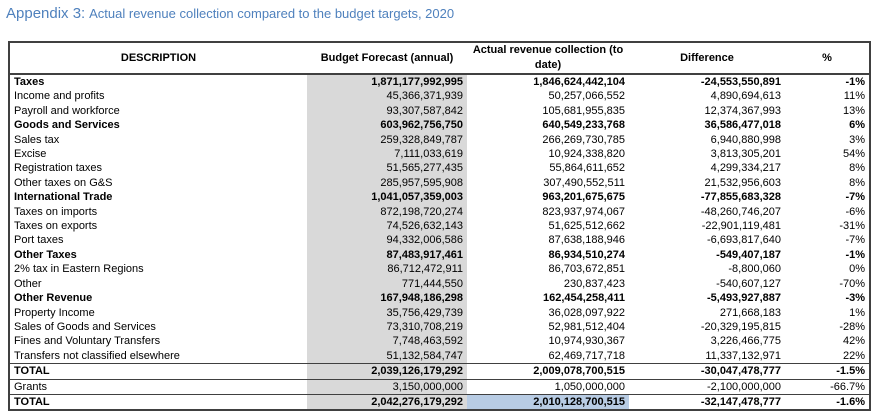 This screenshot has height=420, width=879. I want to click on row-actual: 1,846,624,442,104, so click(579, 82).